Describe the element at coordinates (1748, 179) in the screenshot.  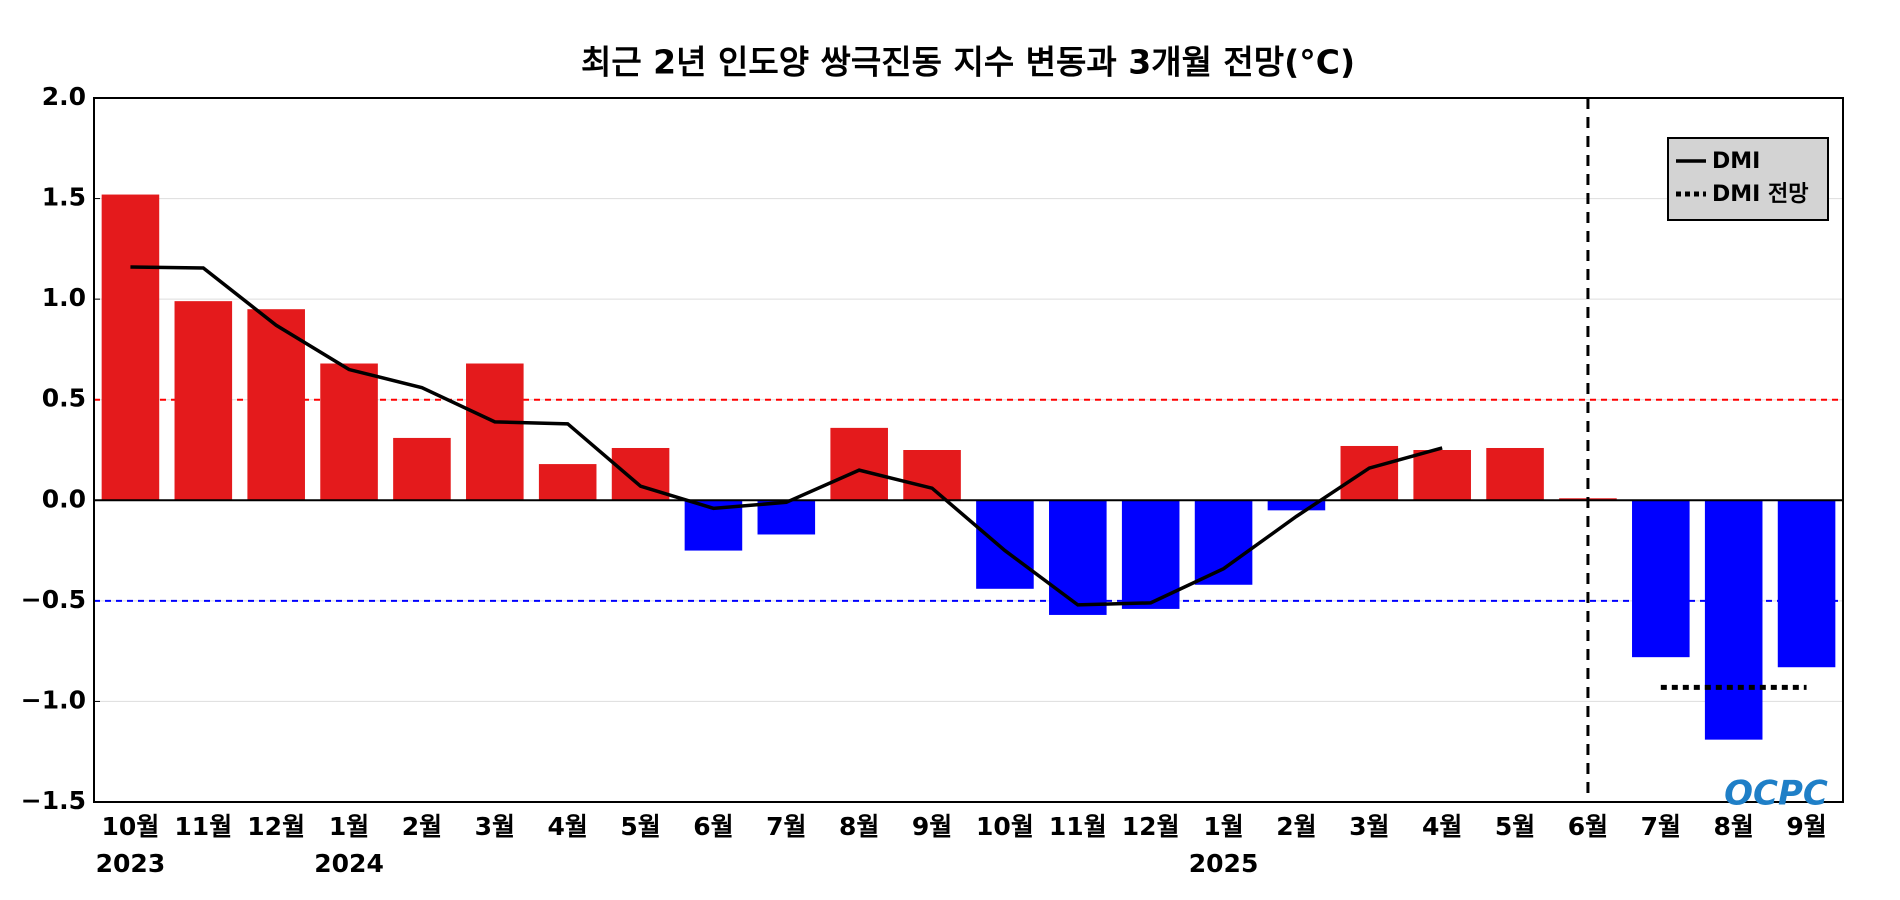
I see `legend-box` at that location.